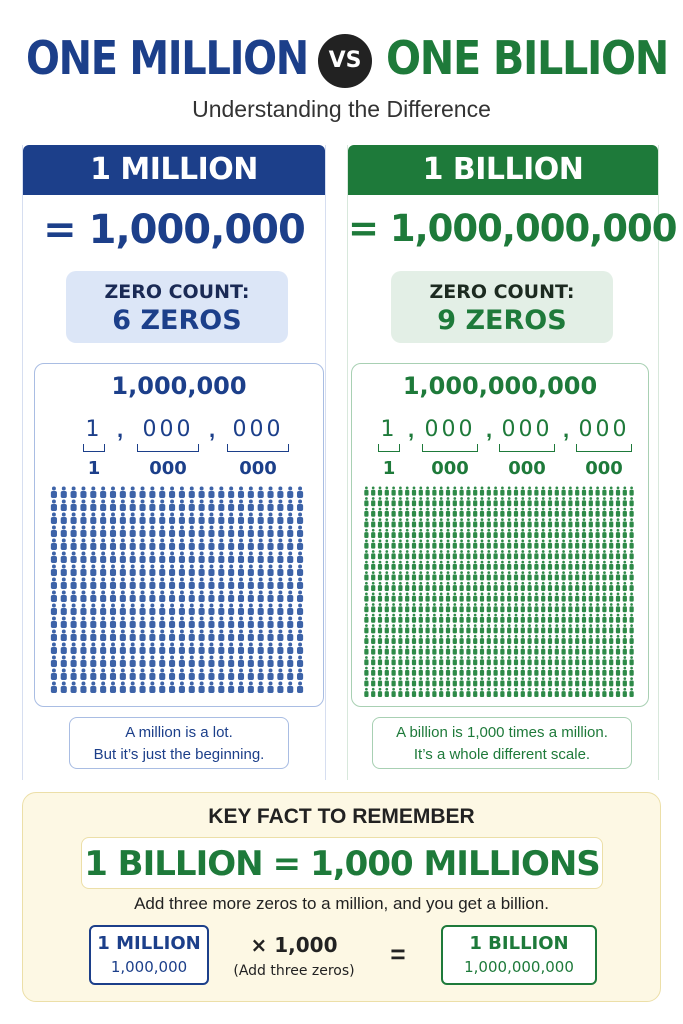  I want to click on note-line: A billion is 1,000 times a million., so click(502, 732).